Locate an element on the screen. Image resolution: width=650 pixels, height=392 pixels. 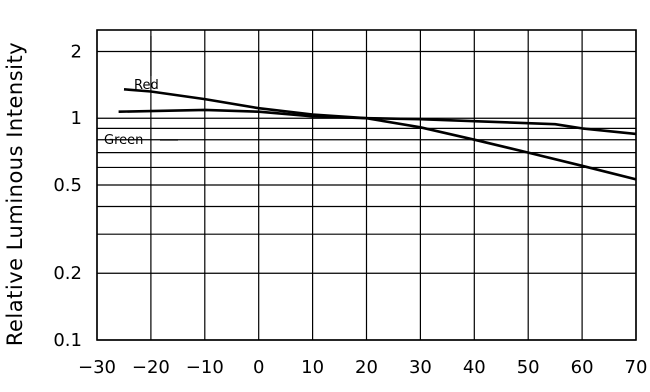
series-labels: Red Green is located at coordinates (141, 92).